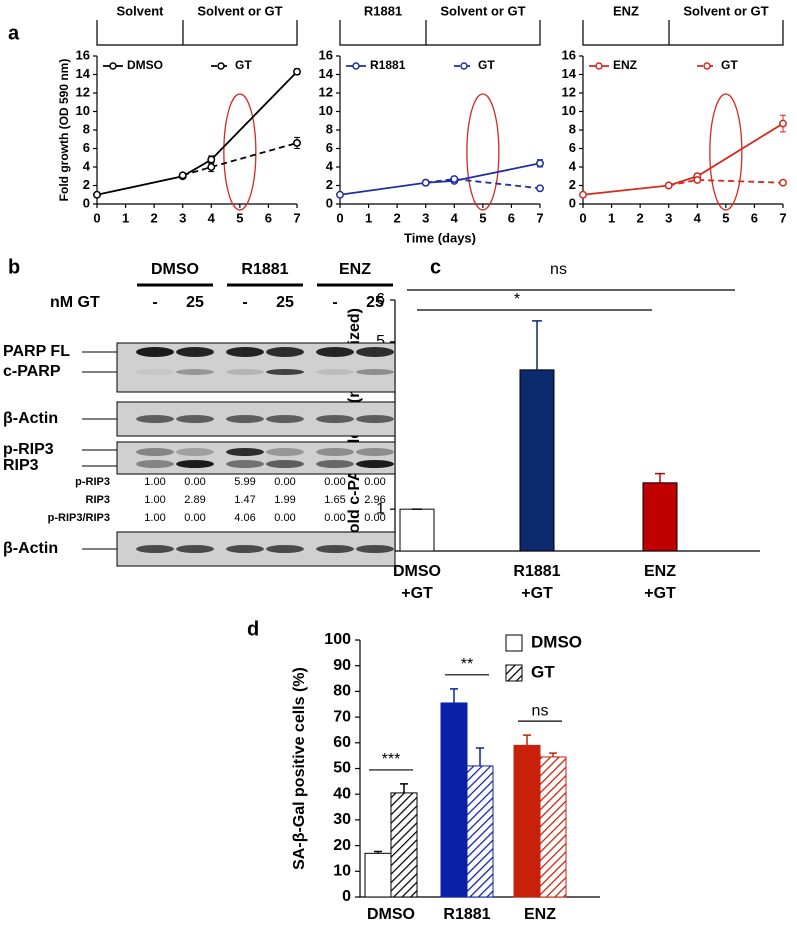 The image size is (797, 929). What do you see at coordinates (569, 73) in the screenshot?
I see `y-tick-label: 14` at bounding box center [569, 73].